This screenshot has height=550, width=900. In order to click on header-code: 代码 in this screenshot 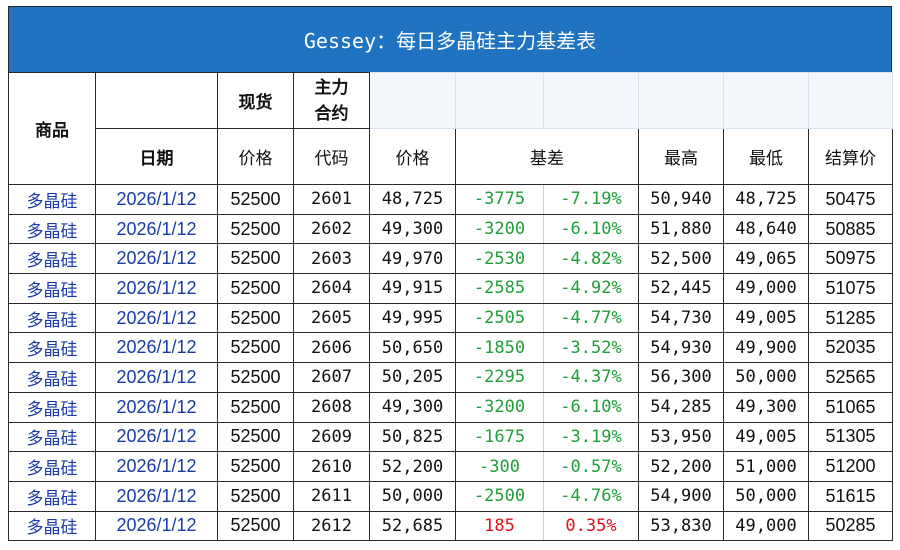, I will do `click(331, 156)`.